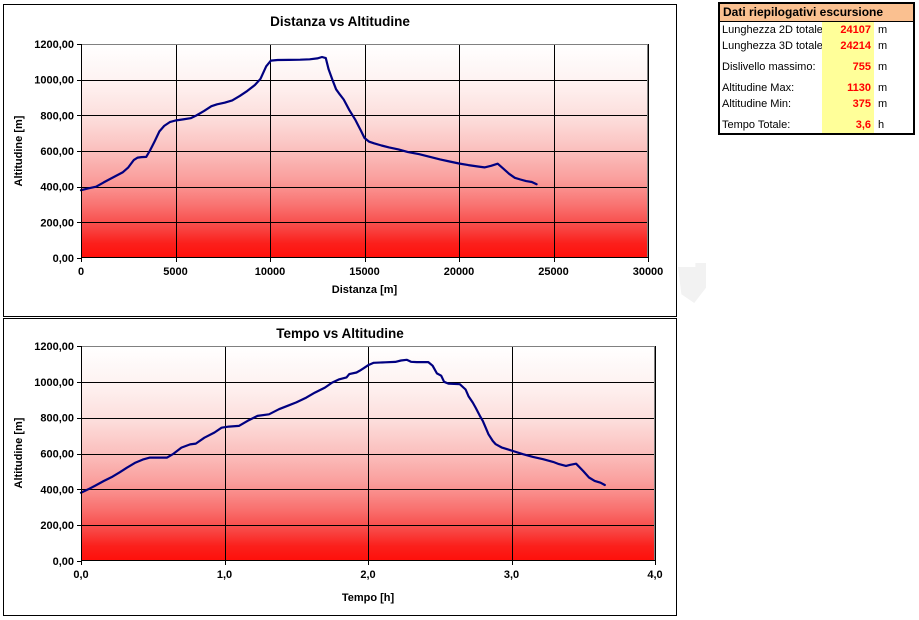  I want to click on x-tick-label: 2,0, so click(367, 575).